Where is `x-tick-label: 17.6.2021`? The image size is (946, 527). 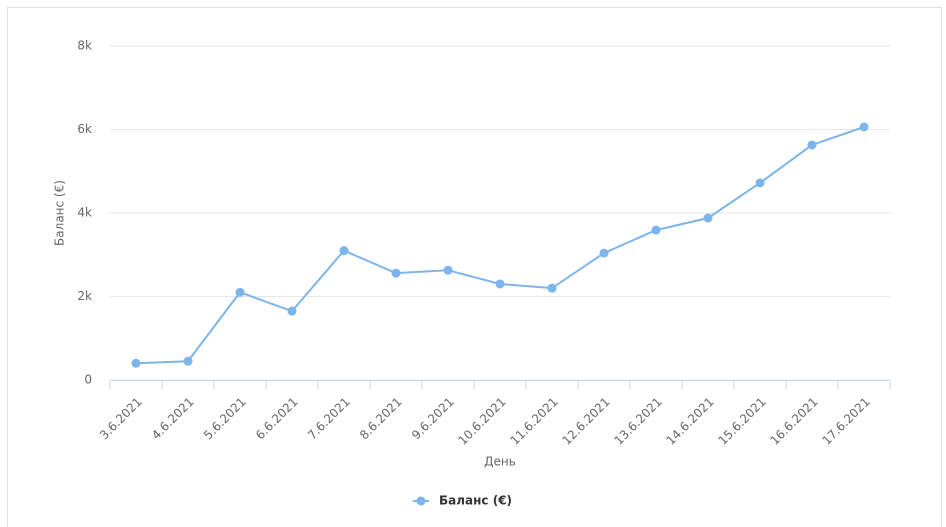 x-tick-label: 17.6.2021 is located at coordinates (846, 421).